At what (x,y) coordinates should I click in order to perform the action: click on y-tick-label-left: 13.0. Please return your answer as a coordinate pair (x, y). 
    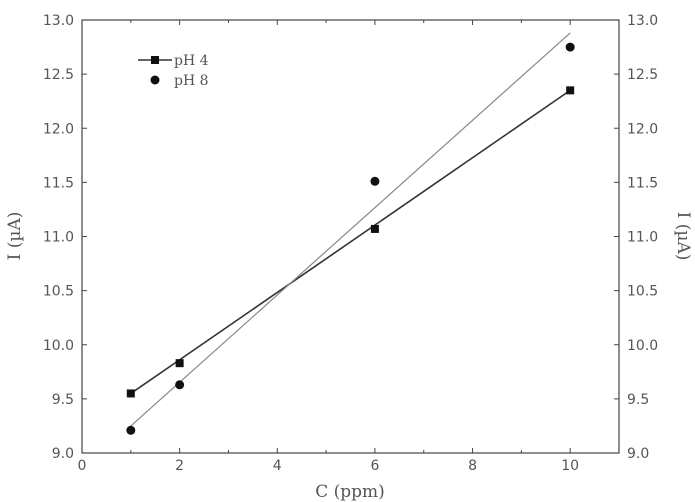
    Looking at the image, I should click on (58, 21).